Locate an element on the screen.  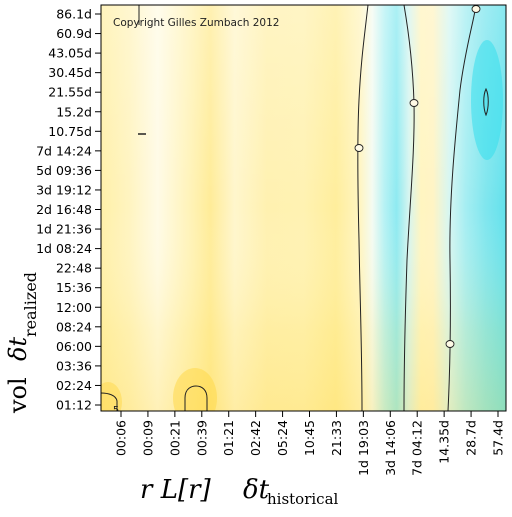
y-tick-label: 2d 16:48 is located at coordinates (64, 209).